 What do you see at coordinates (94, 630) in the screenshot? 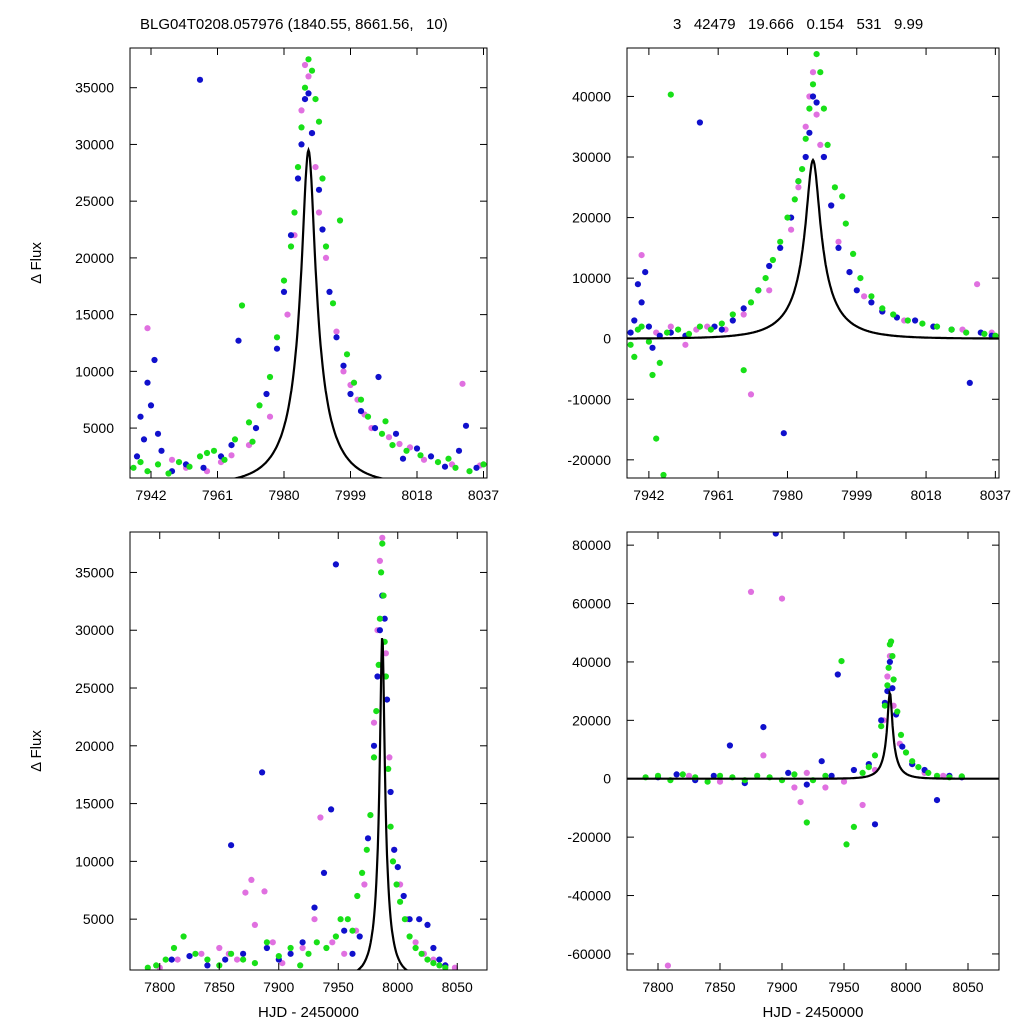
I see `y-tick-label: 30000` at bounding box center [94, 630].